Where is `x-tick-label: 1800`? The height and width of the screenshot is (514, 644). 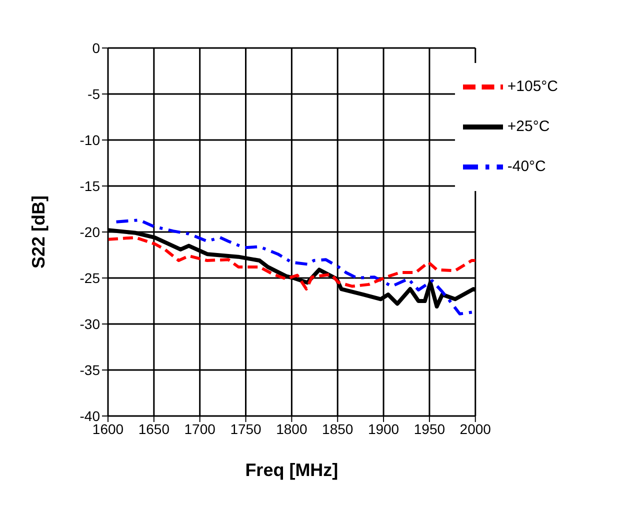
x-tick-label: 1800 is located at coordinates (292, 428).